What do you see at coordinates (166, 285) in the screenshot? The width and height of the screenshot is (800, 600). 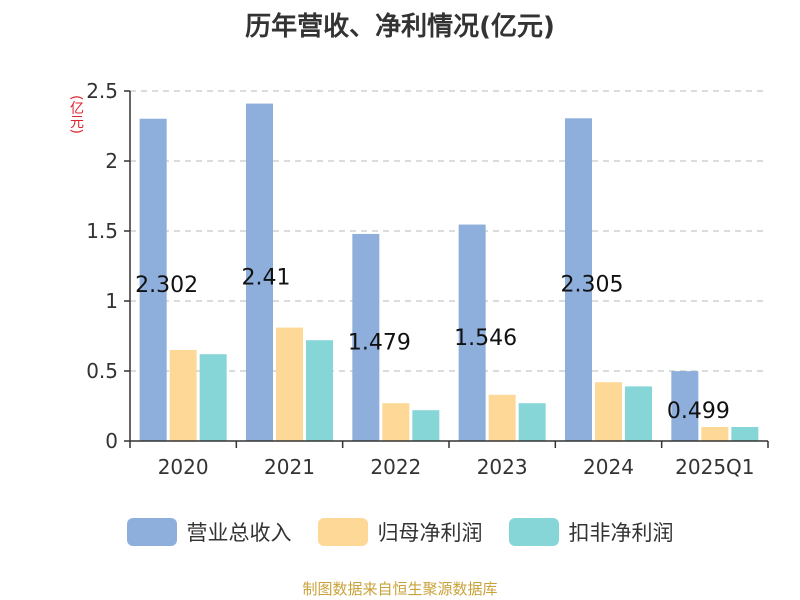 I see `data-label: 2.302` at bounding box center [166, 285].